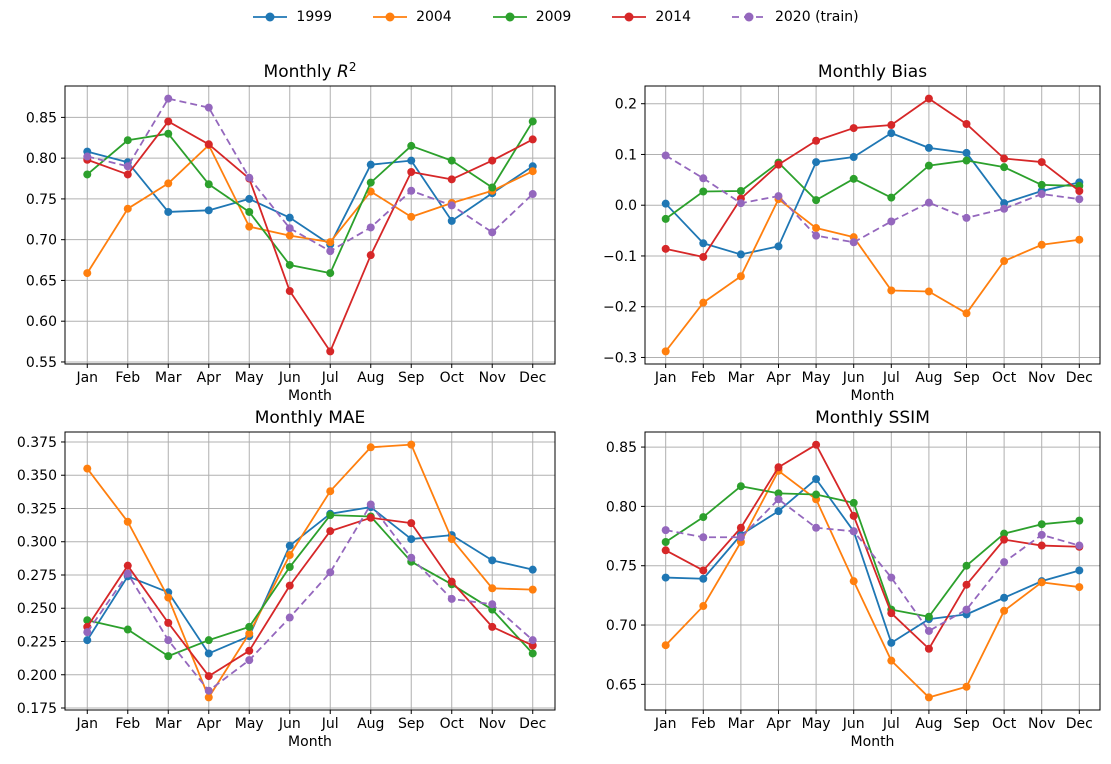  I want to click on x-axis-label: Month, so click(310, 742).